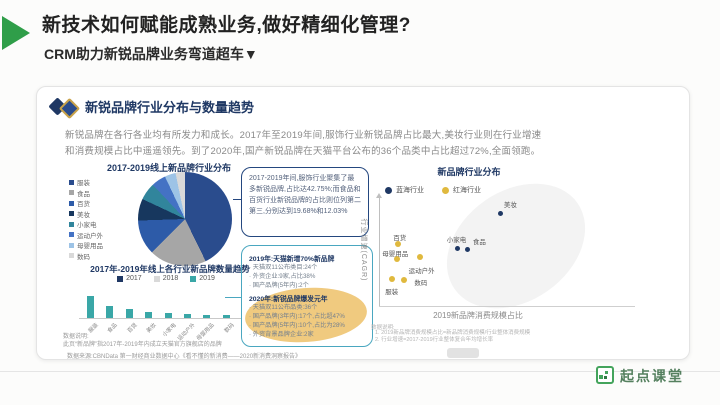 This screenshot has width=720, height=405. What do you see at coordinates (64, 108) in the screenshot?
I see `diamond-logo-icon` at bounding box center [64, 108].